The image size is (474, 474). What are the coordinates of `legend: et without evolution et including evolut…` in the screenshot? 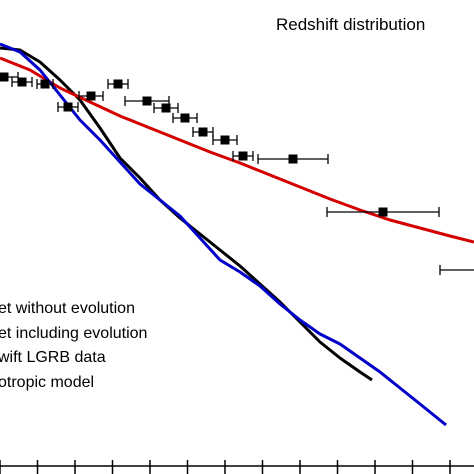 It's located at (73, 345).